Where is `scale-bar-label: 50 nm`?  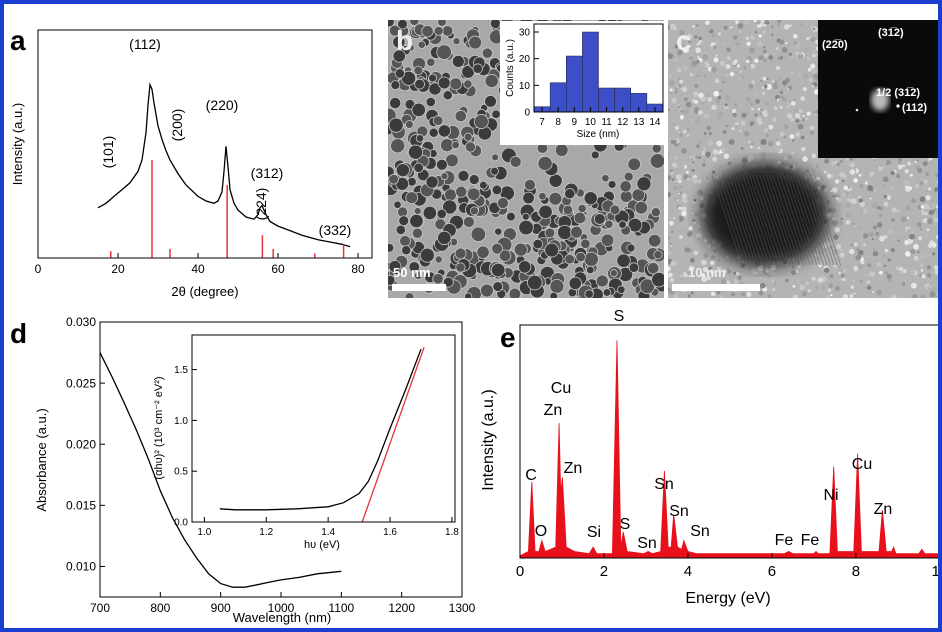 scale-bar-label: 50 nm is located at coordinates (412, 272).